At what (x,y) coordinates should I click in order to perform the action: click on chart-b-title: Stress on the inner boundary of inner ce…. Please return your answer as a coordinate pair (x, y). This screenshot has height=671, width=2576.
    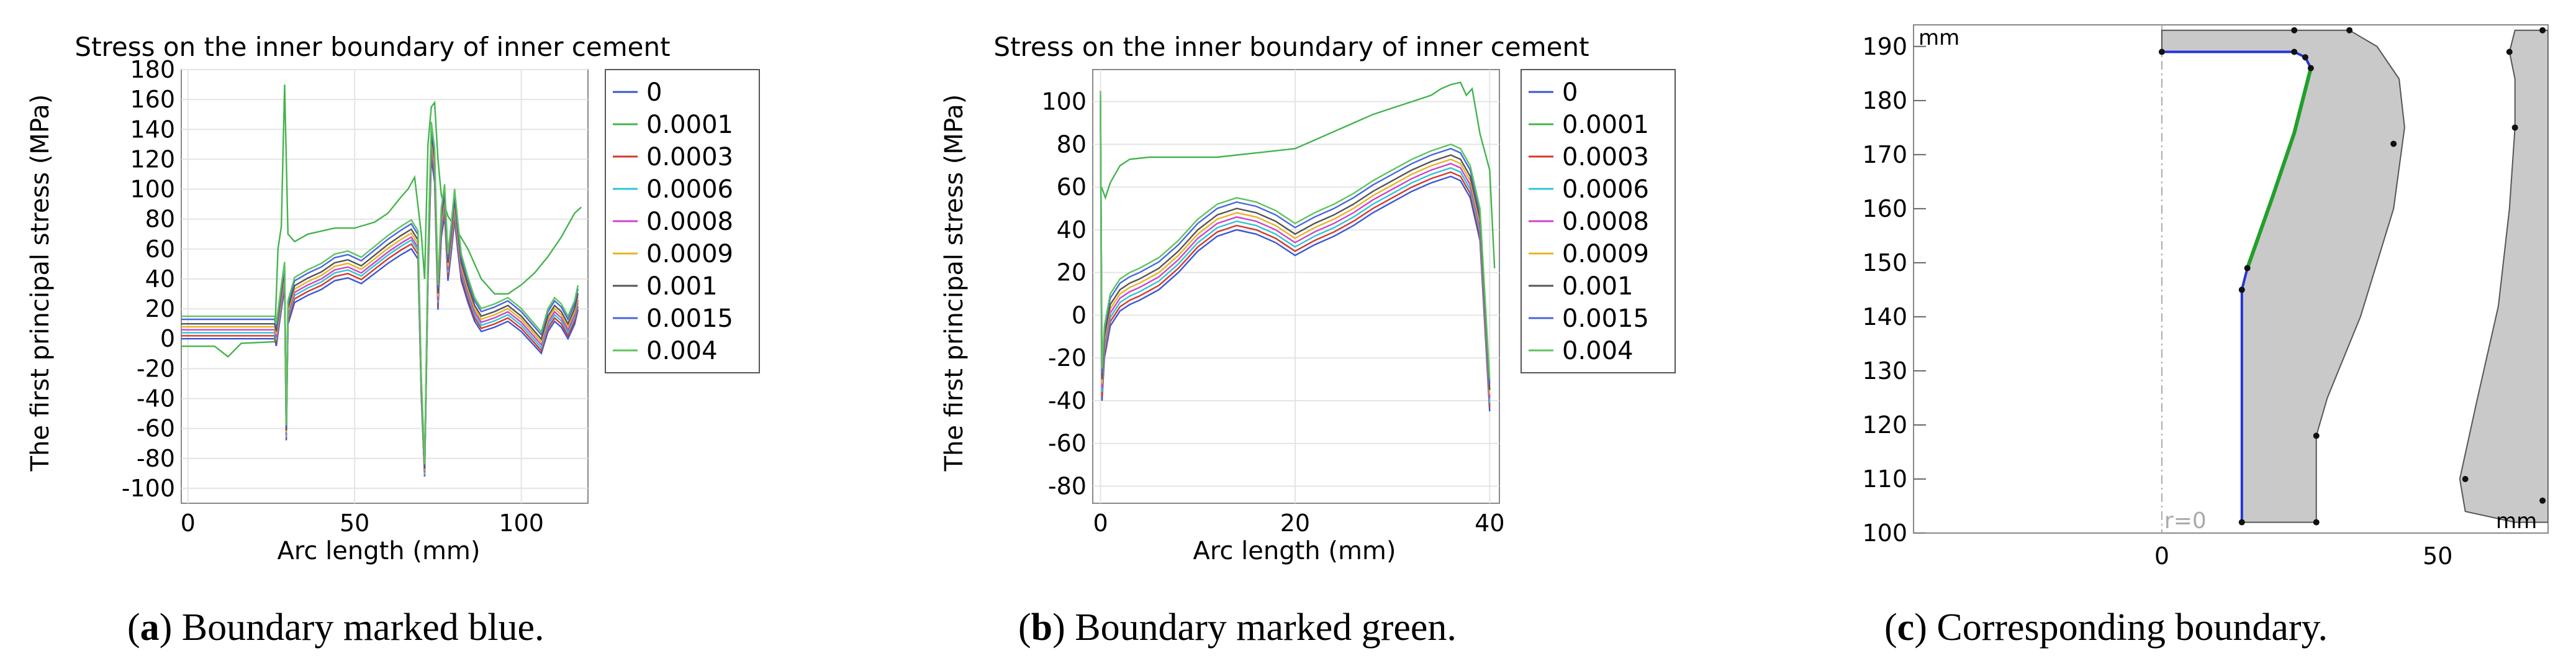
    Looking at the image, I should click on (1291, 47).